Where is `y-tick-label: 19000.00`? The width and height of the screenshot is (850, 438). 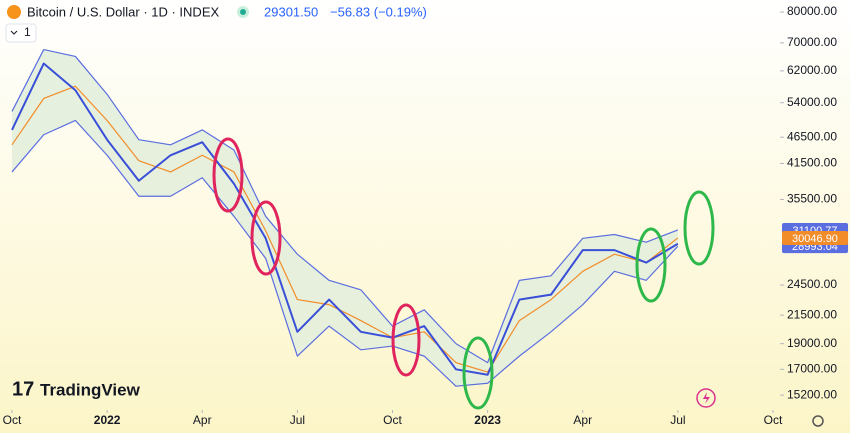
y-tick-label: 19000.00 is located at coordinates (812, 343).